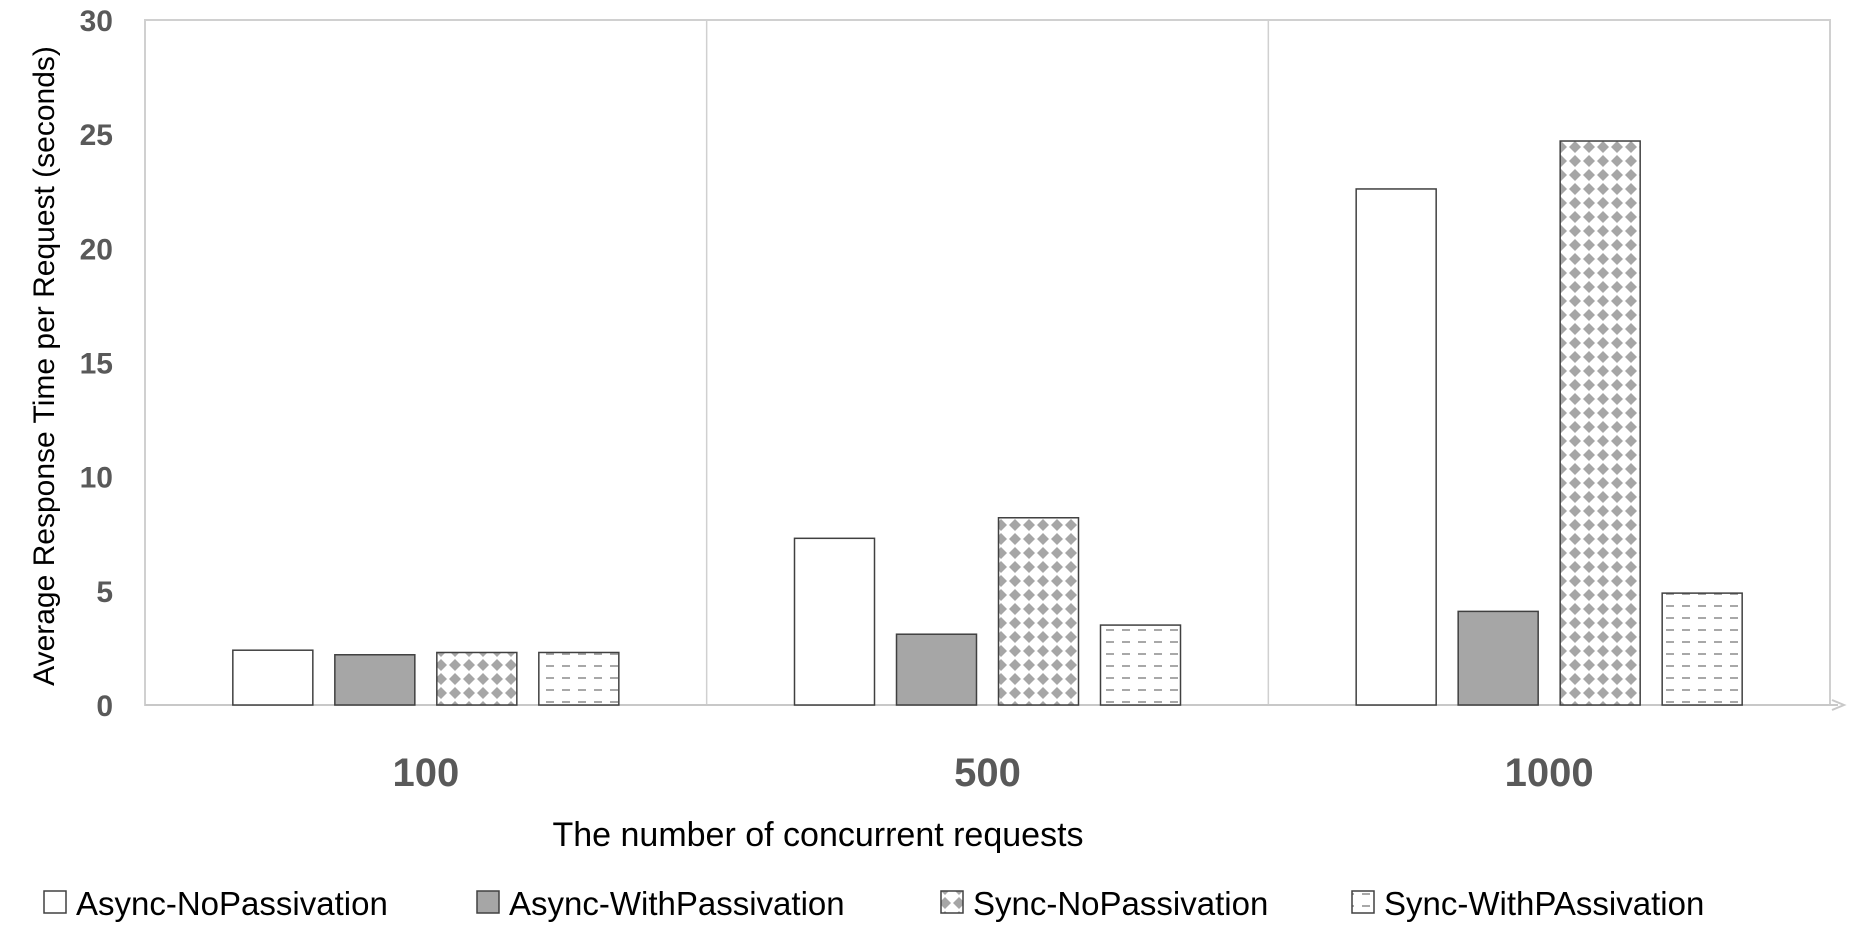 The width and height of the screenshot is (1856, 942). I want to click on y-tick-label: 5, so click(104, 592).